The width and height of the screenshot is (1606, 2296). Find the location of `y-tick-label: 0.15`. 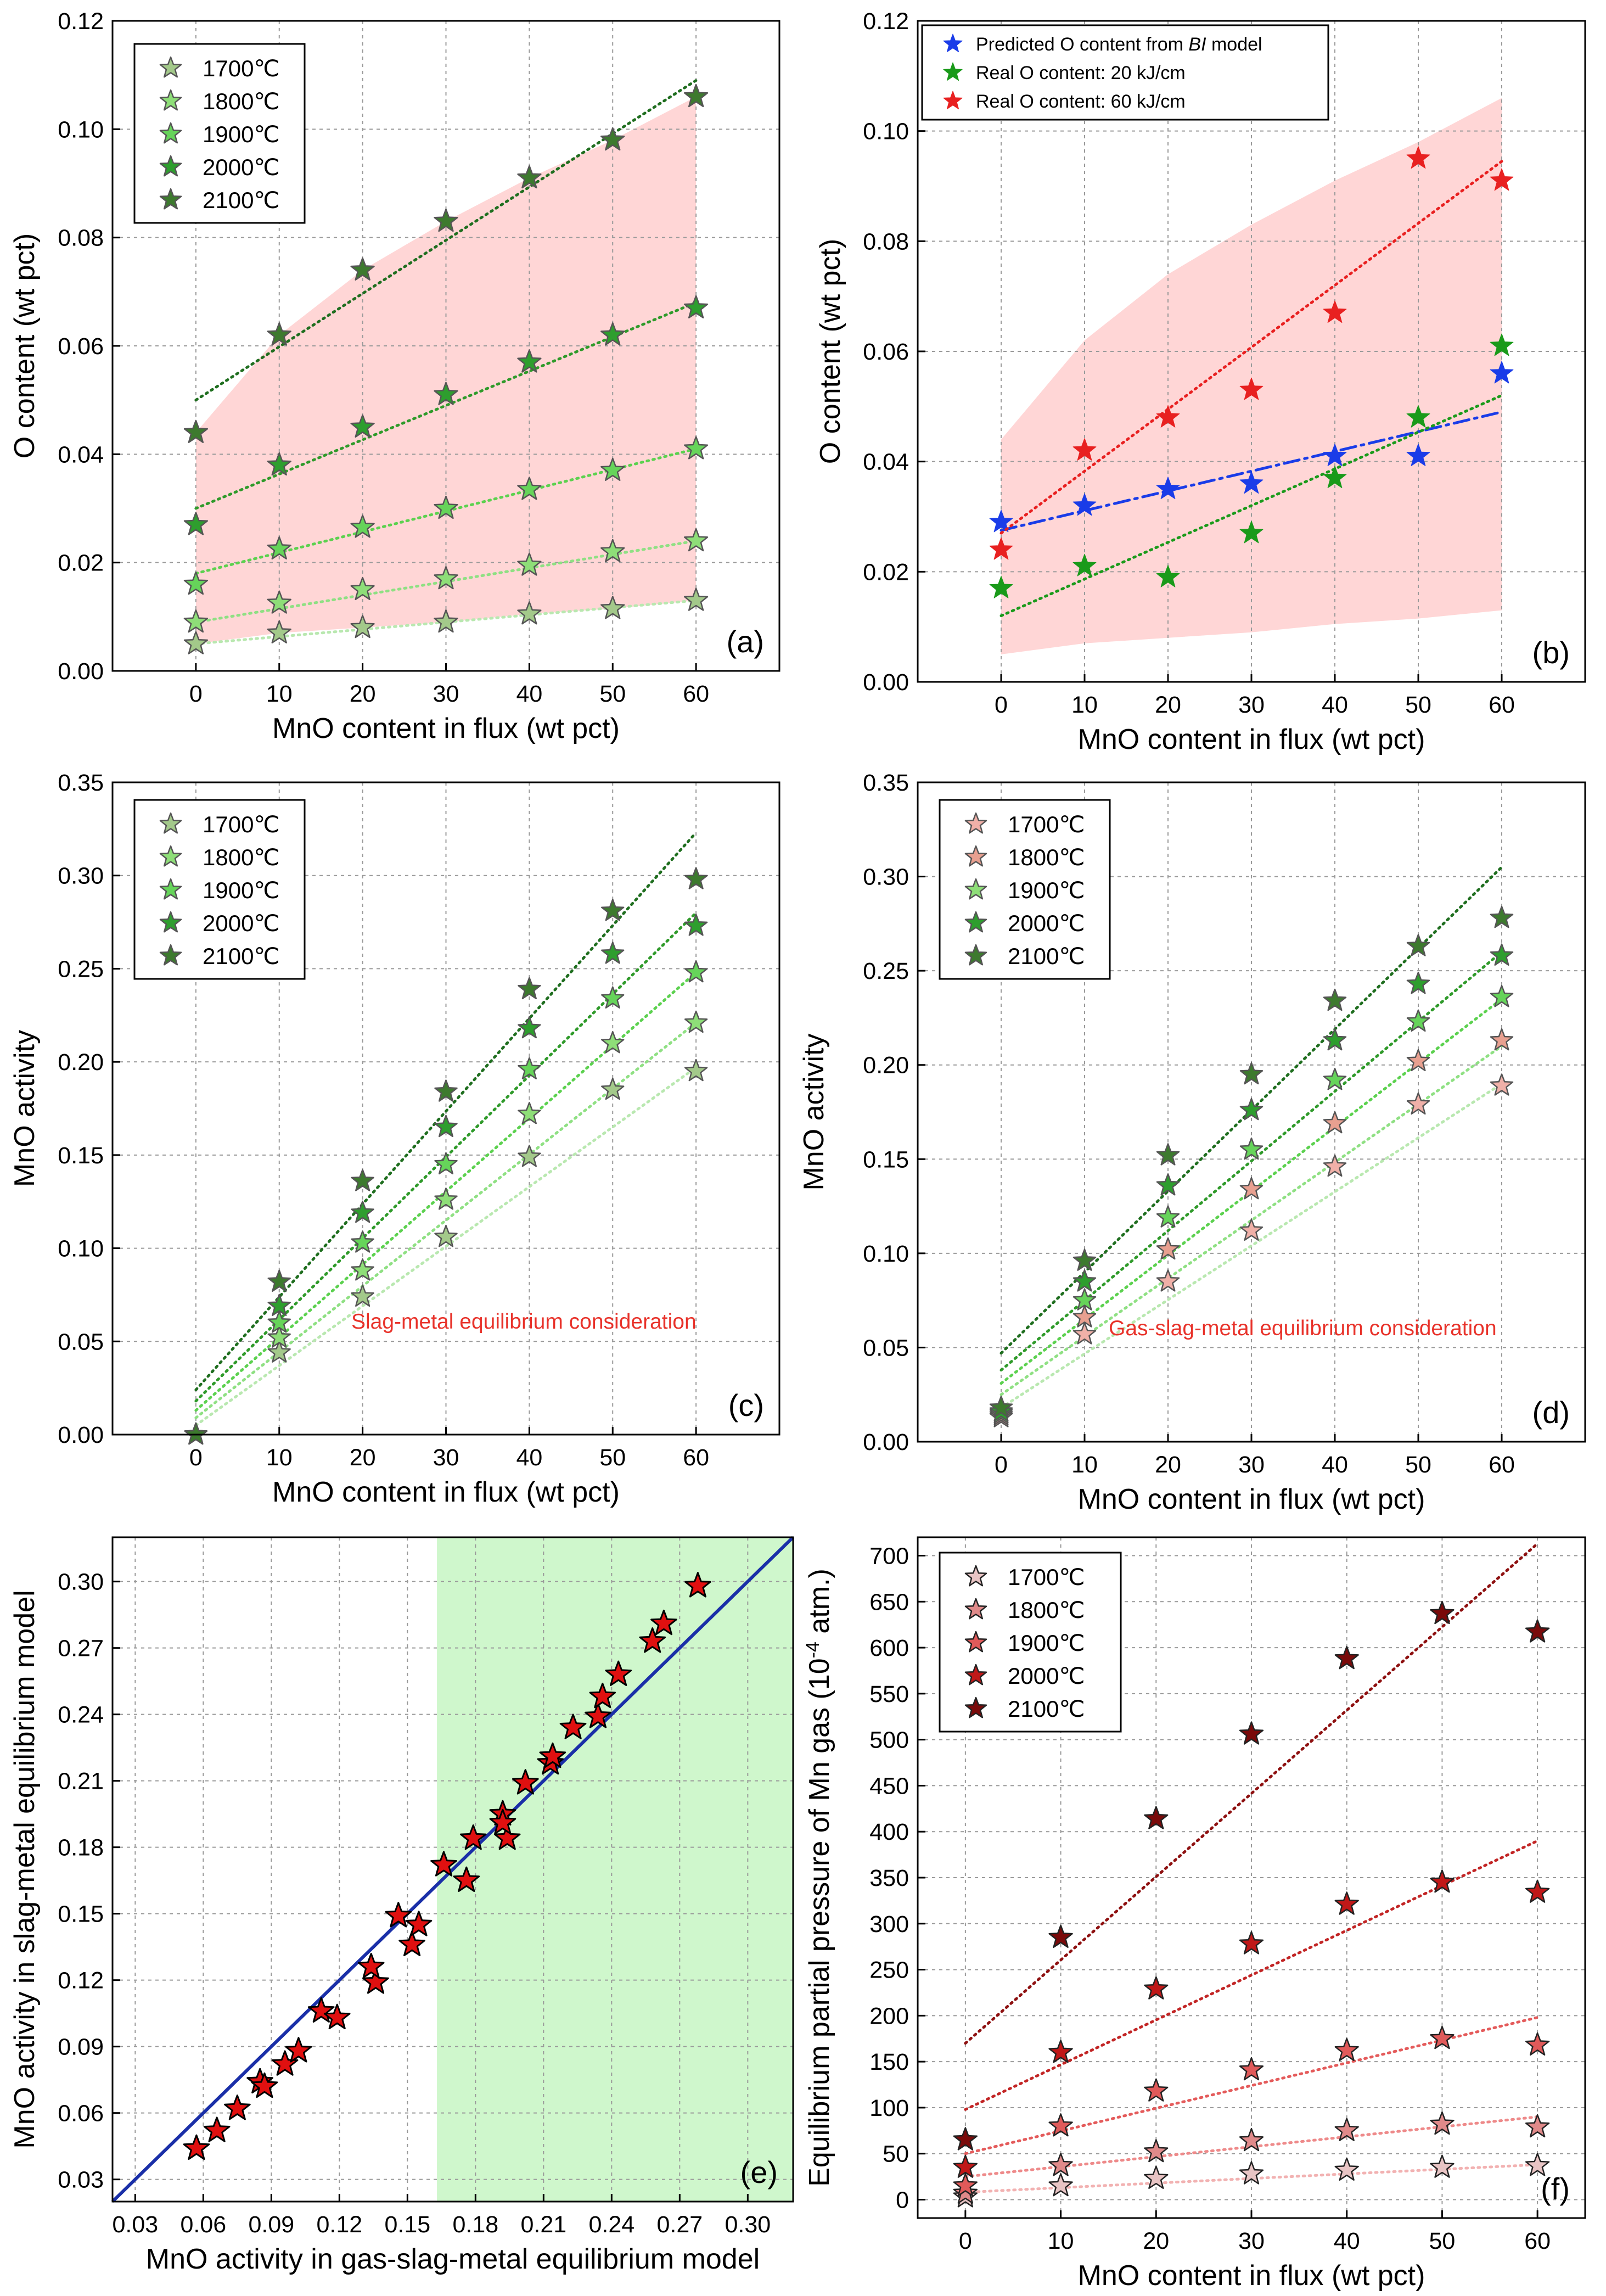

y-tick-label: 0.15 is located at coordinates (81, 1915).